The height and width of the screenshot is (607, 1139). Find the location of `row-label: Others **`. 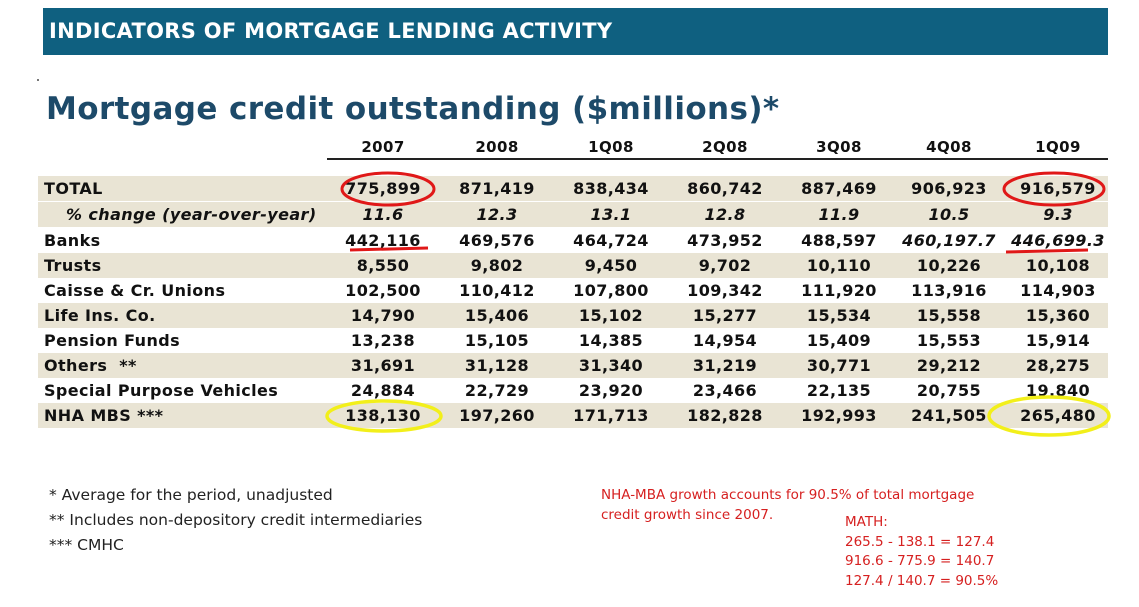

row-label: Others ** is located at coordinates (90, 365).